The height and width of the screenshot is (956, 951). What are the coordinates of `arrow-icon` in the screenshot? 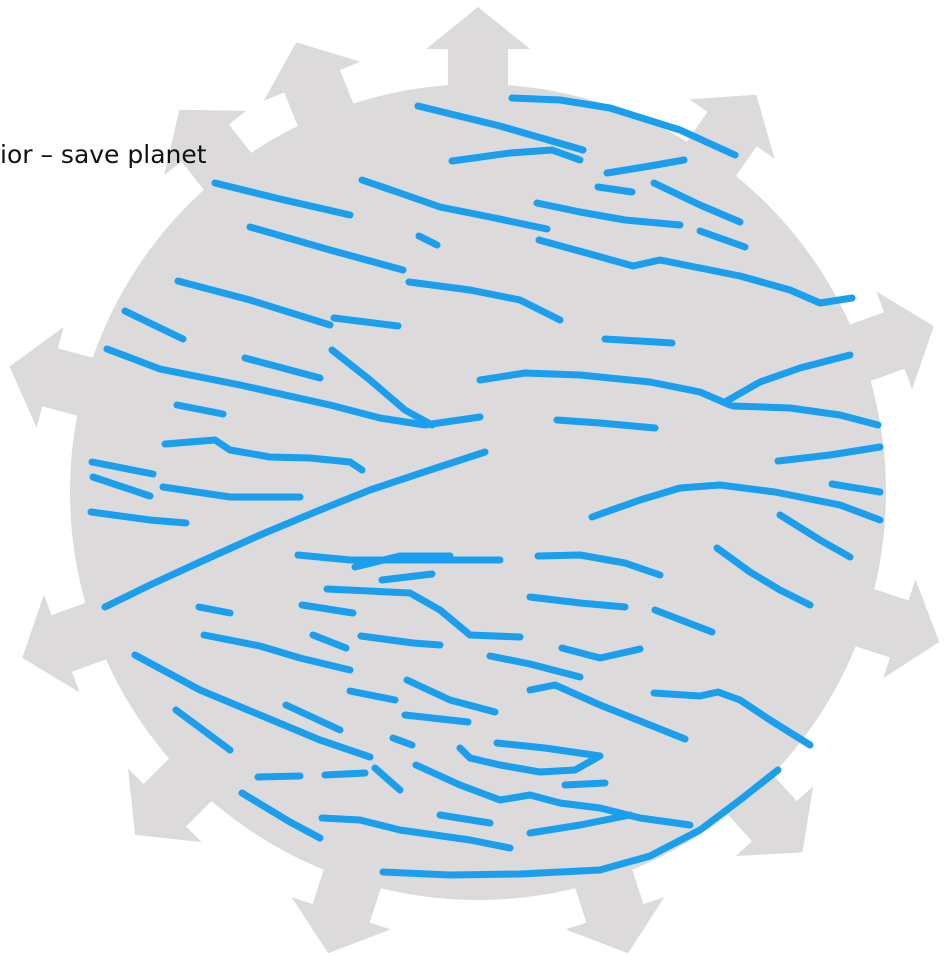 It's located at (478, 52).